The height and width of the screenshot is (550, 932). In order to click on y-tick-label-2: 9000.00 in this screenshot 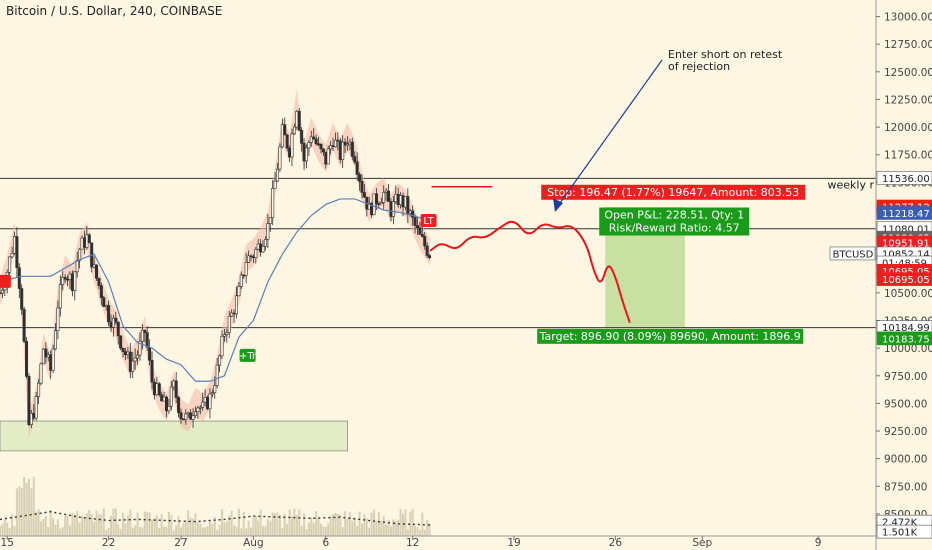, I will do `click(905, 460)`.